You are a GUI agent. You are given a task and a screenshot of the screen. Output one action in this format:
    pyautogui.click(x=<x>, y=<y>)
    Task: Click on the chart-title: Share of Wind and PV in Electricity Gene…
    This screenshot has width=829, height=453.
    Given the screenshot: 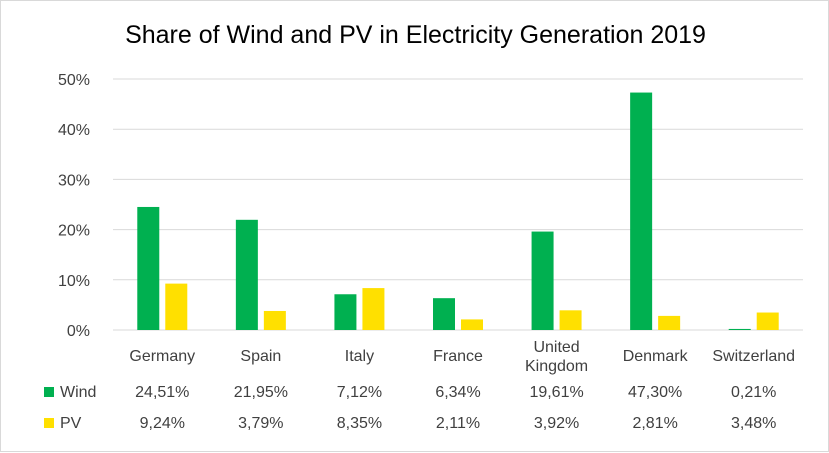 What is the action you would take?
    pyautogui.click(x=415, y=35)
    